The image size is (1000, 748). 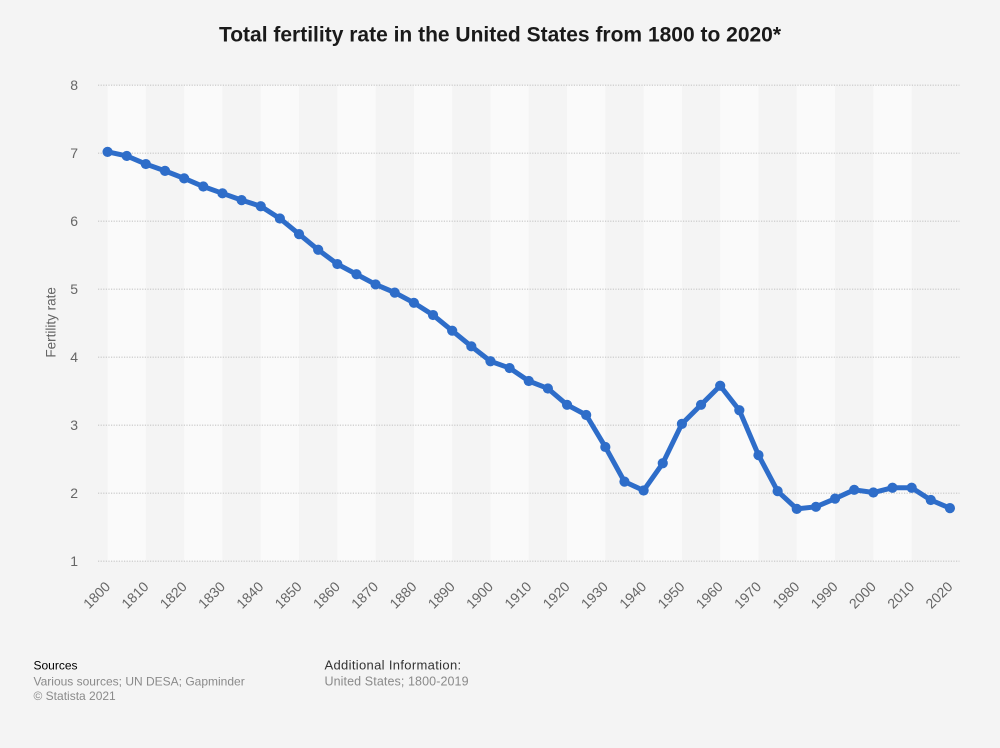 I want to click on svg-text: 7, so click(x=74, y=153).